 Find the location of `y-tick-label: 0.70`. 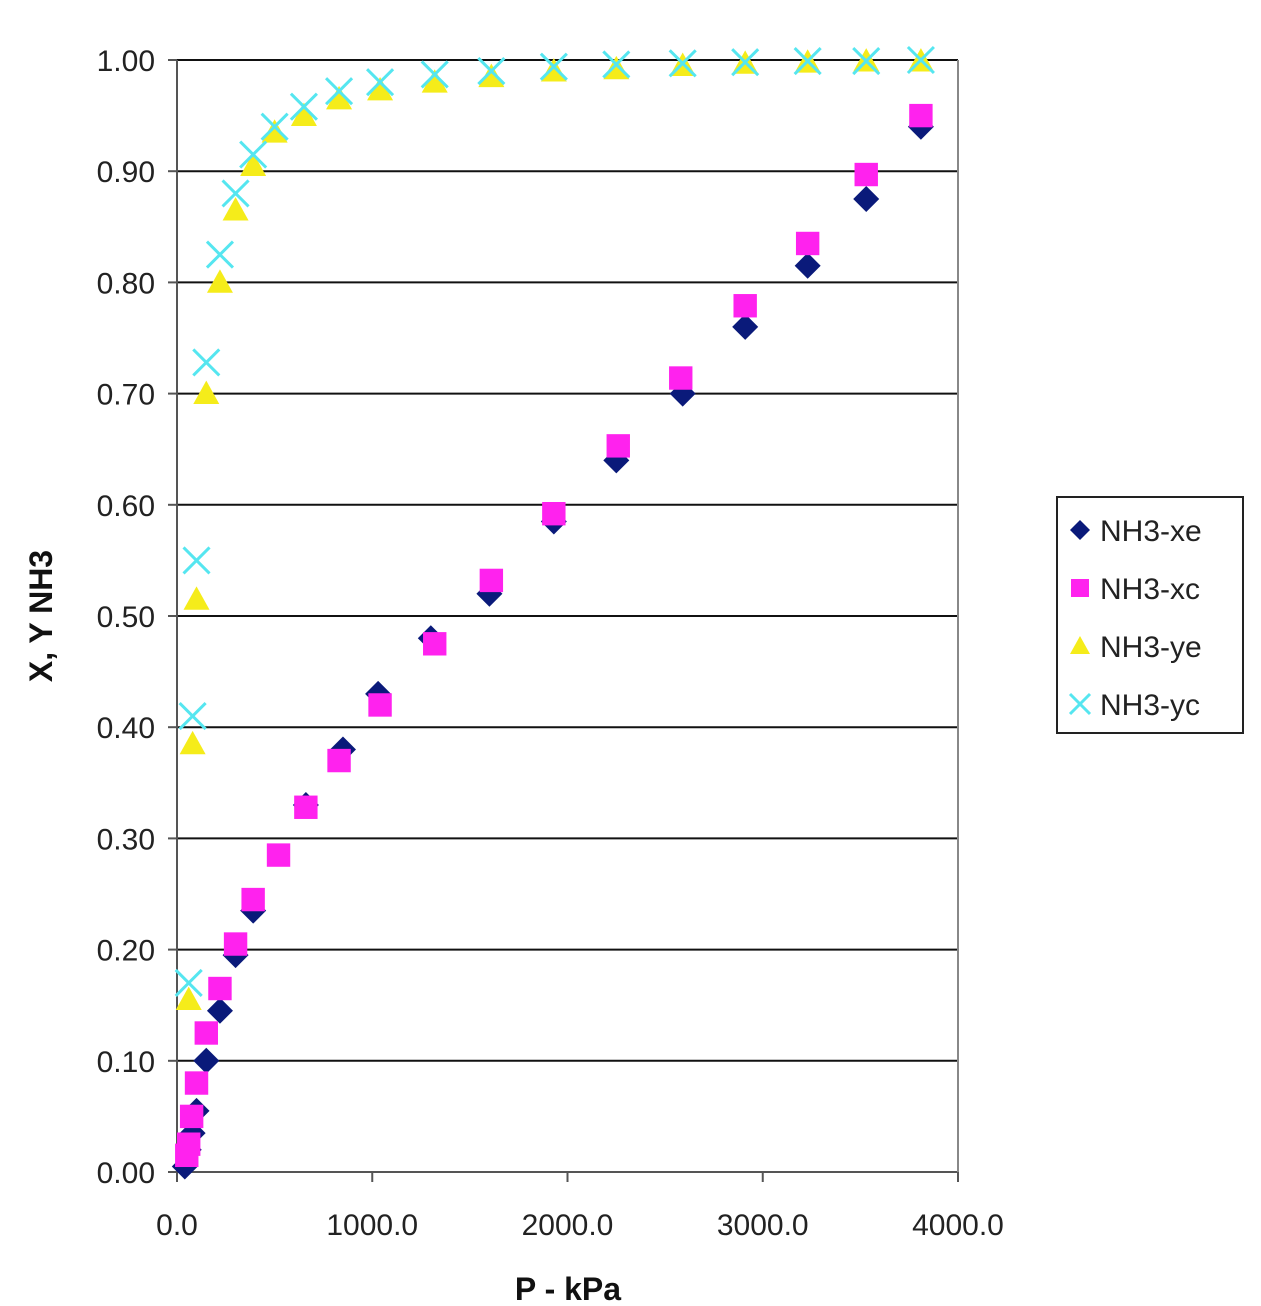

y-tick-label: 0.70 is located at coordinates (126, 395).